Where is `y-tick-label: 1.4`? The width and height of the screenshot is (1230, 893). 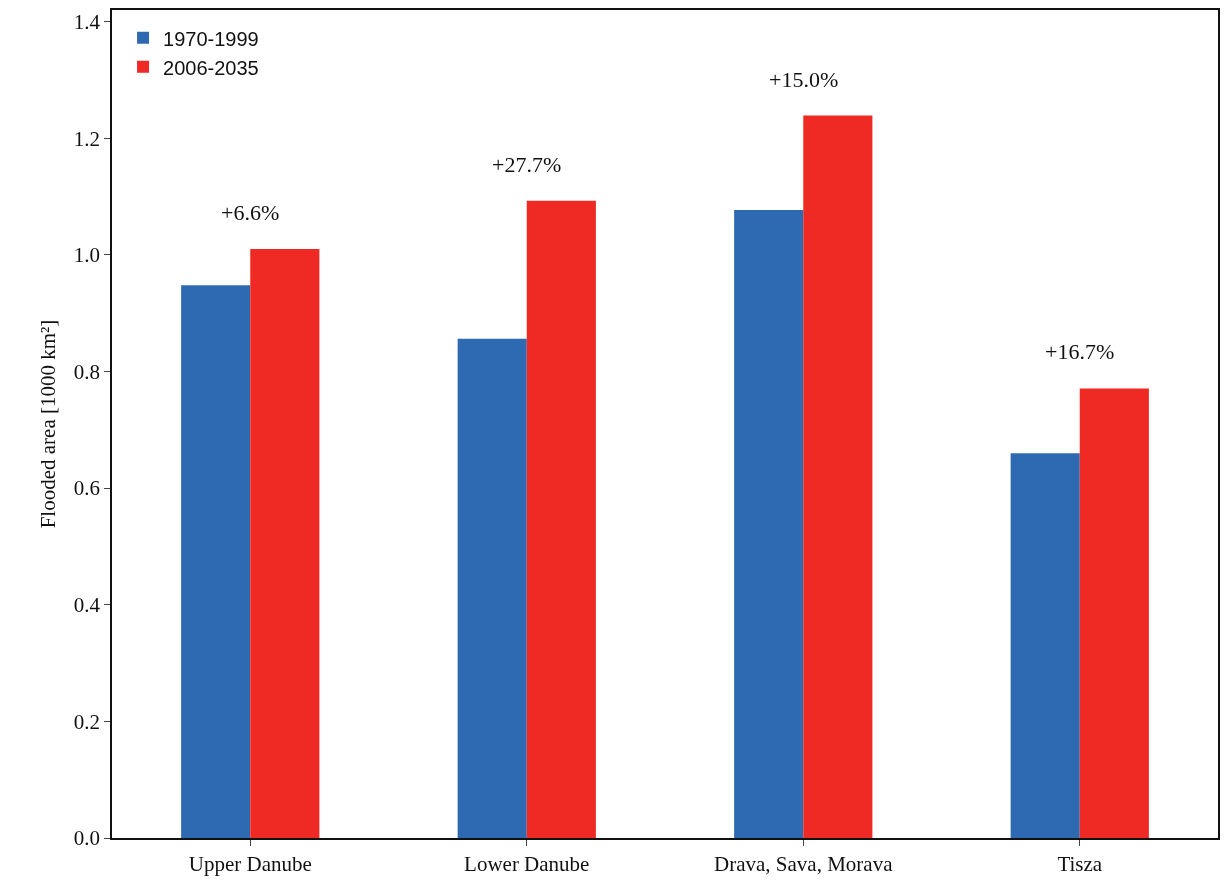 y-tick-label: 1.4 is located at coordinates (87, 22).